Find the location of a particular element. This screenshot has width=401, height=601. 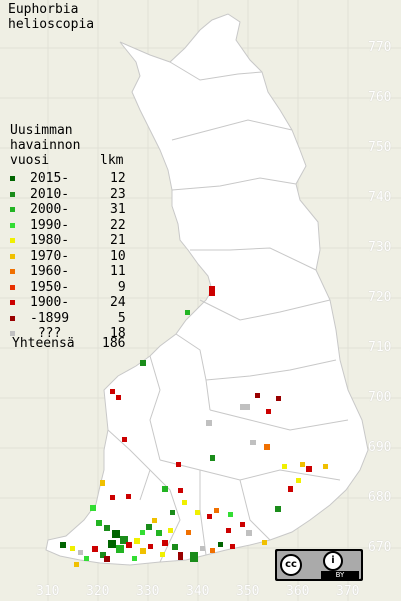

legend-label: 2010- is located at coordinates (50, 194).